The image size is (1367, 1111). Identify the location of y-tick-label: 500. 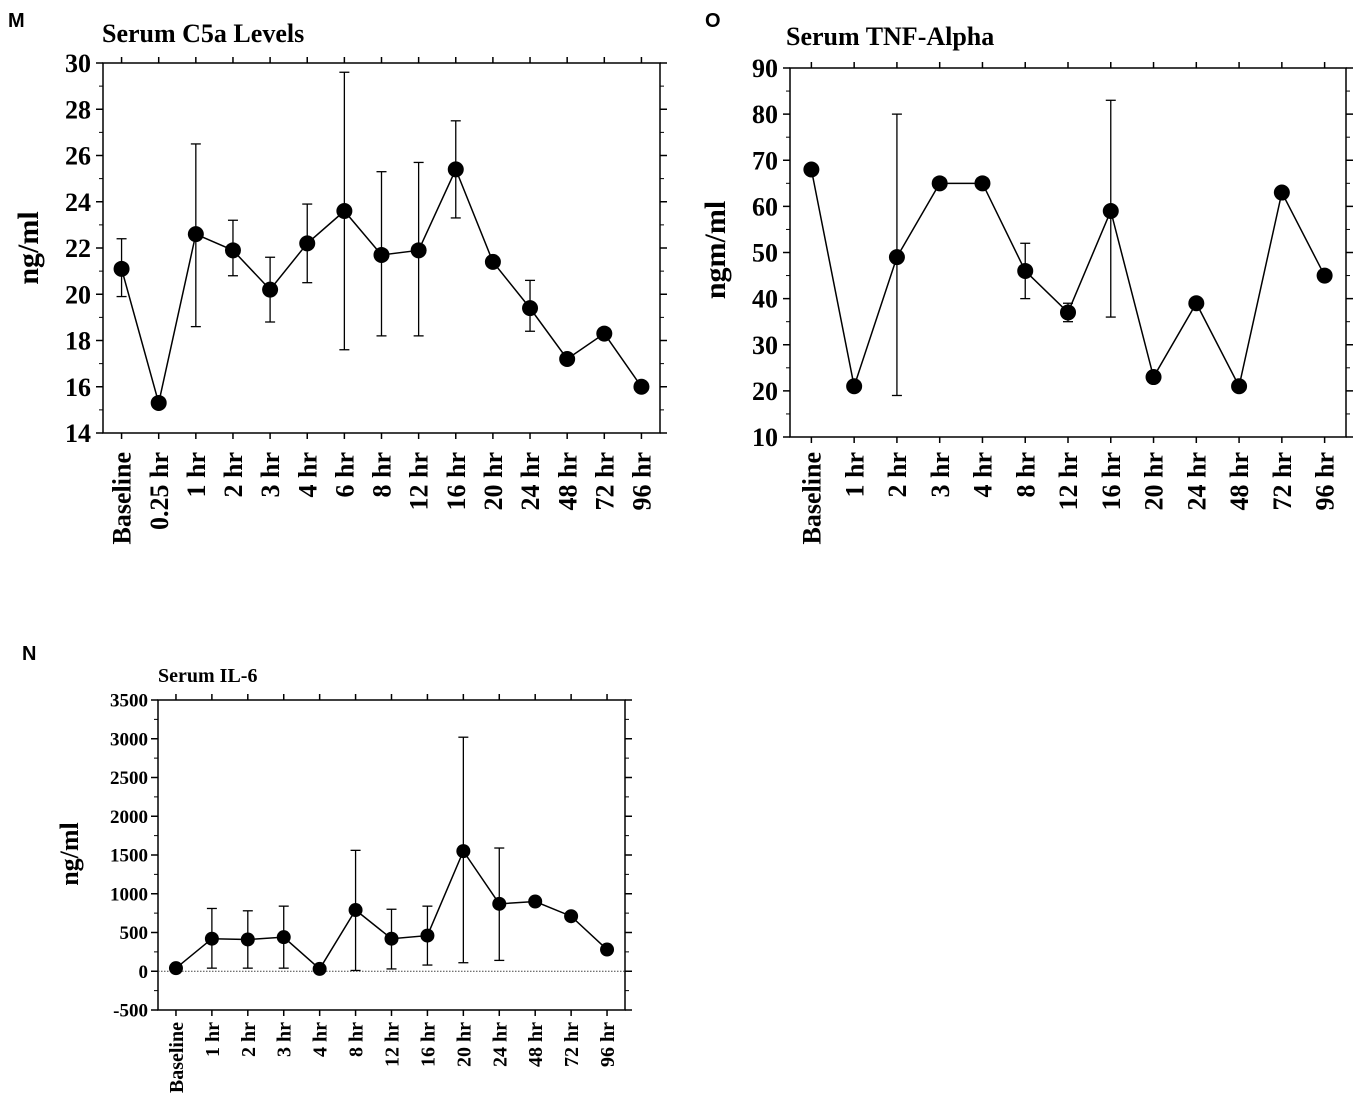
(134, 933).